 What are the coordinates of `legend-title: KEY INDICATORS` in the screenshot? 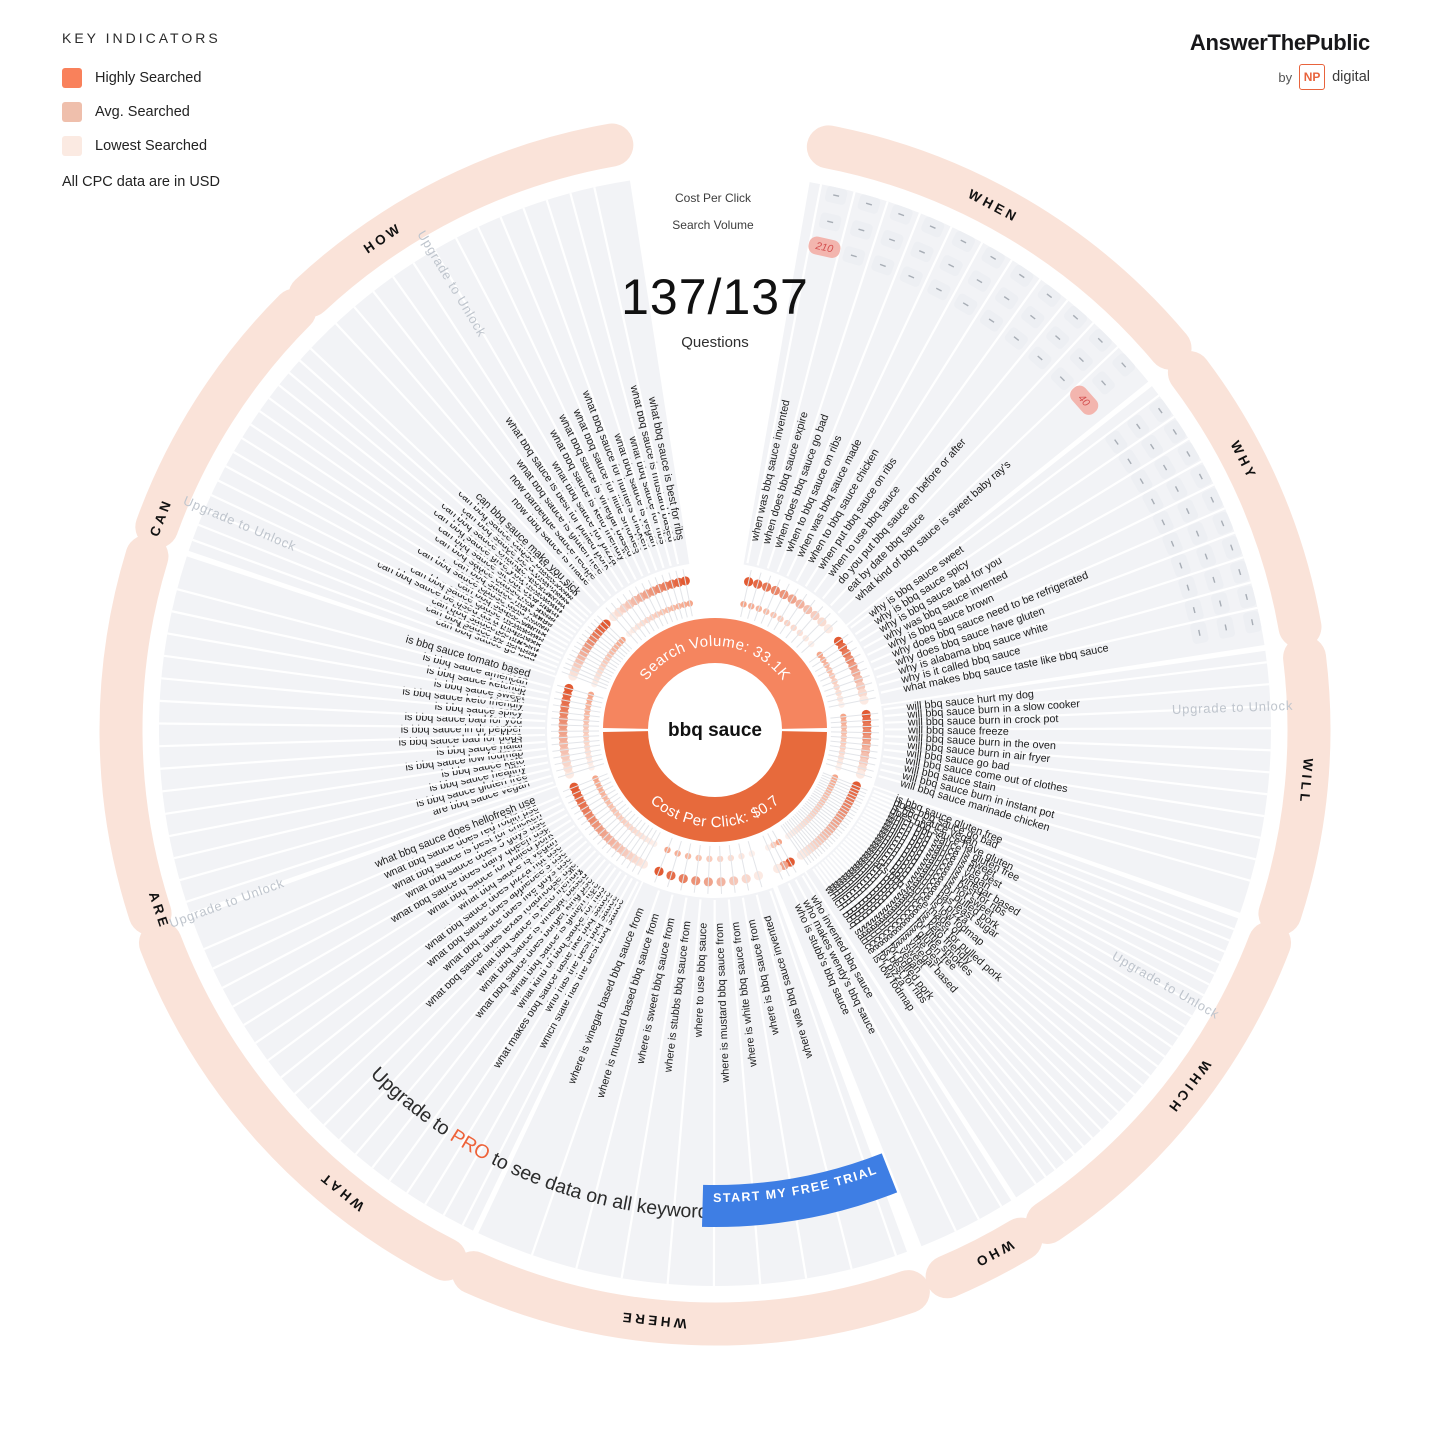 It's located at (141, 38).